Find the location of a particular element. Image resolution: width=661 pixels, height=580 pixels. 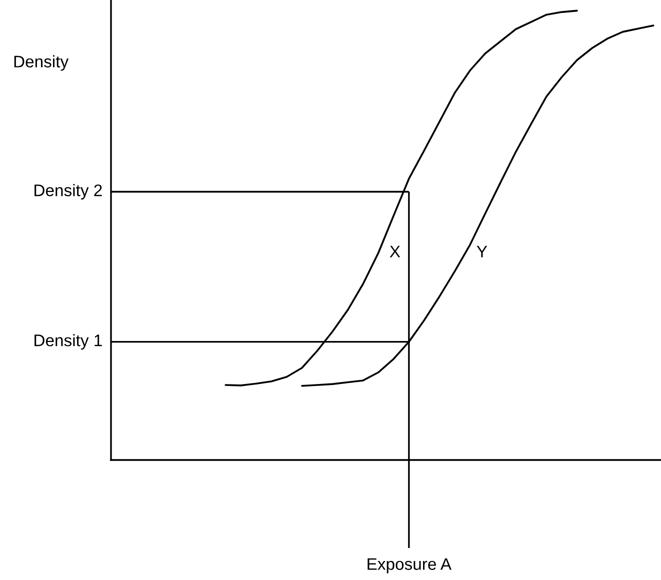

ref-line-label: Density 2 is located at coordinates (68, 192).